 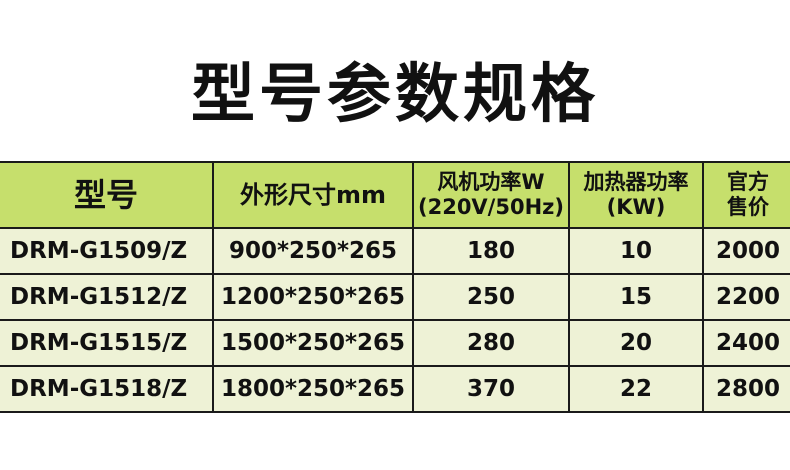 I want to click on cell-price: 2800, so click(x=746, y=389).